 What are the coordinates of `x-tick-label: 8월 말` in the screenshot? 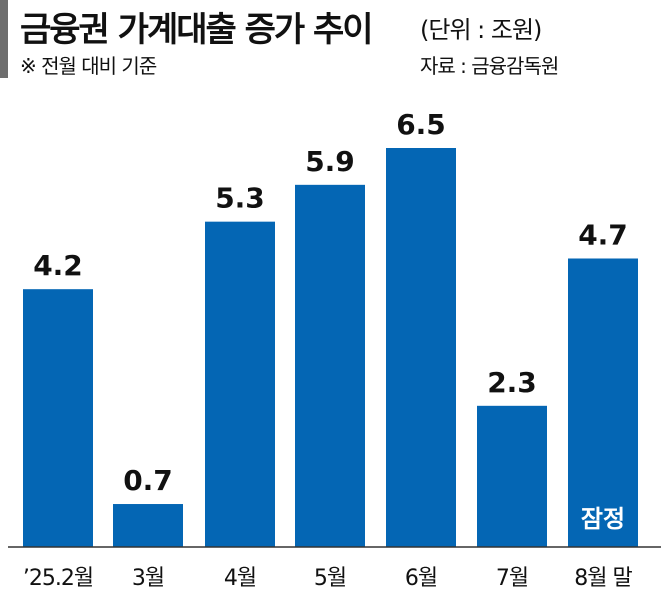 It's located at (603, 578).